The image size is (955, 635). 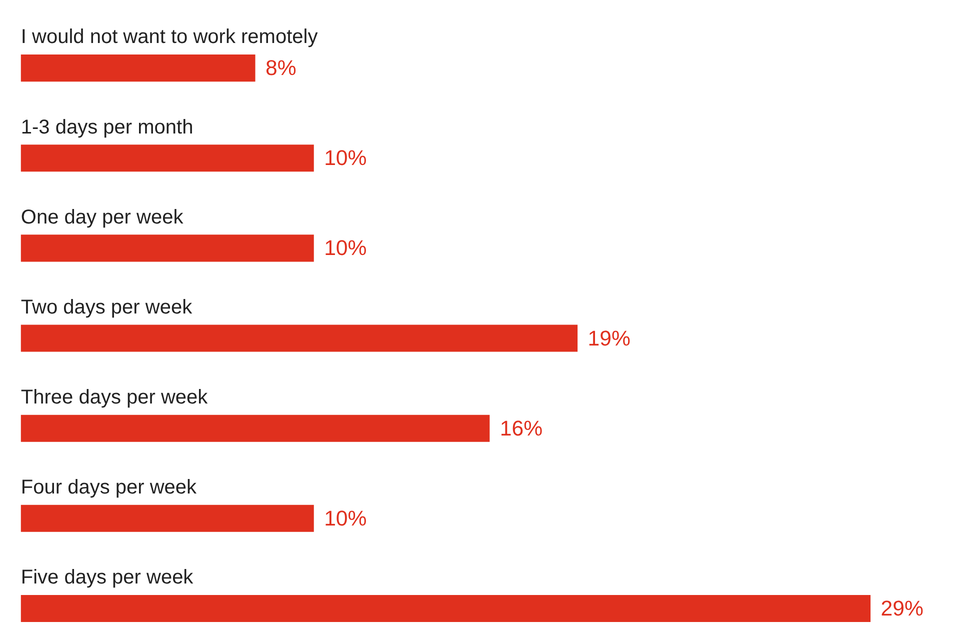 What do you see at coordinates (280, 68) in the screenshot?
I see `data-label: 8%` at bounding box center [280, 68].